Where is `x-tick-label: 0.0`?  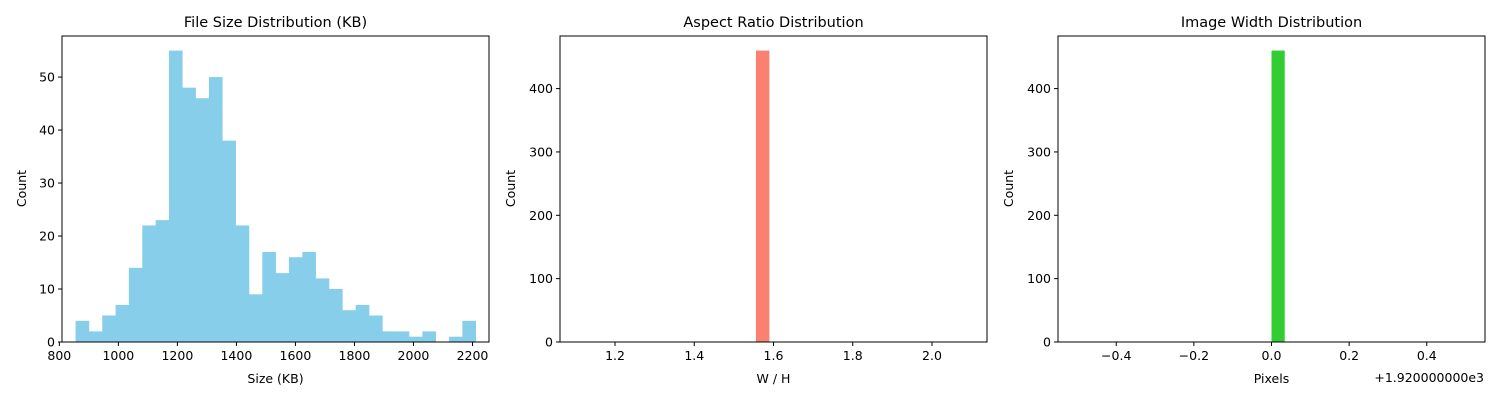
x-tick-label: 0.0 is located at coordinates (1272, 355).